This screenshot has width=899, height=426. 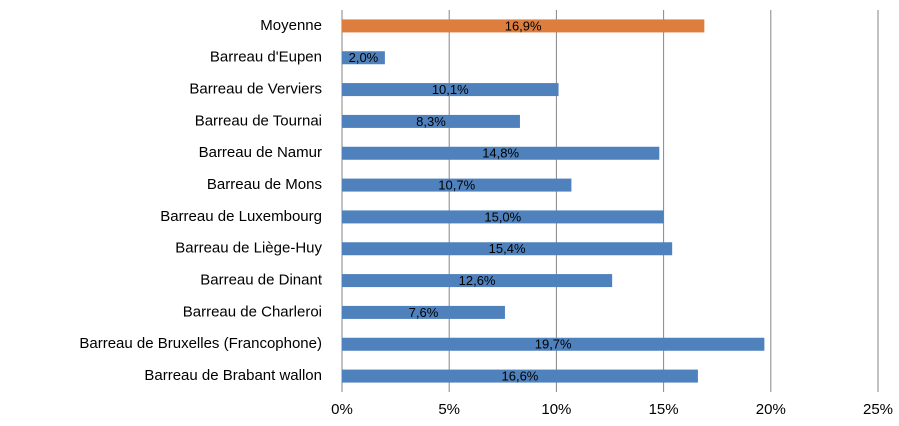 What do you see at coordinates (248, 248) in the screenshot?
I see `y-tick-label: Barreau de Liège-Huy` at bounding box center [248, 248].